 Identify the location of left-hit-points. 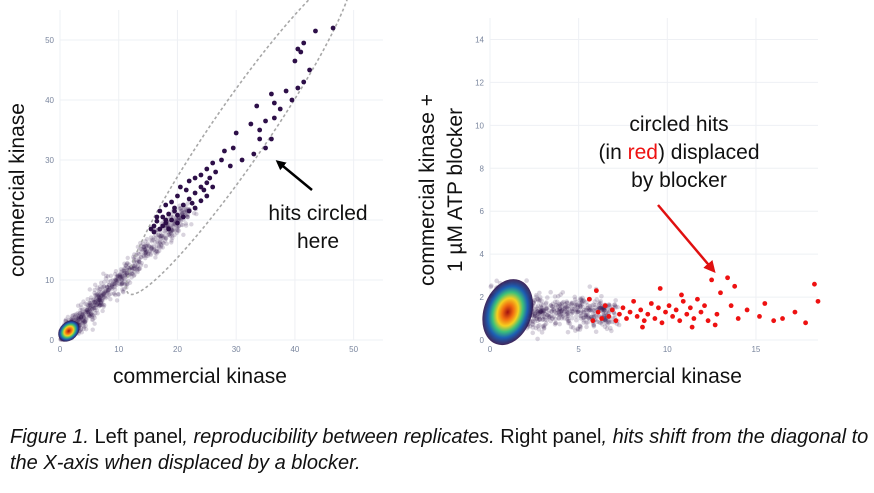
(242, 130).